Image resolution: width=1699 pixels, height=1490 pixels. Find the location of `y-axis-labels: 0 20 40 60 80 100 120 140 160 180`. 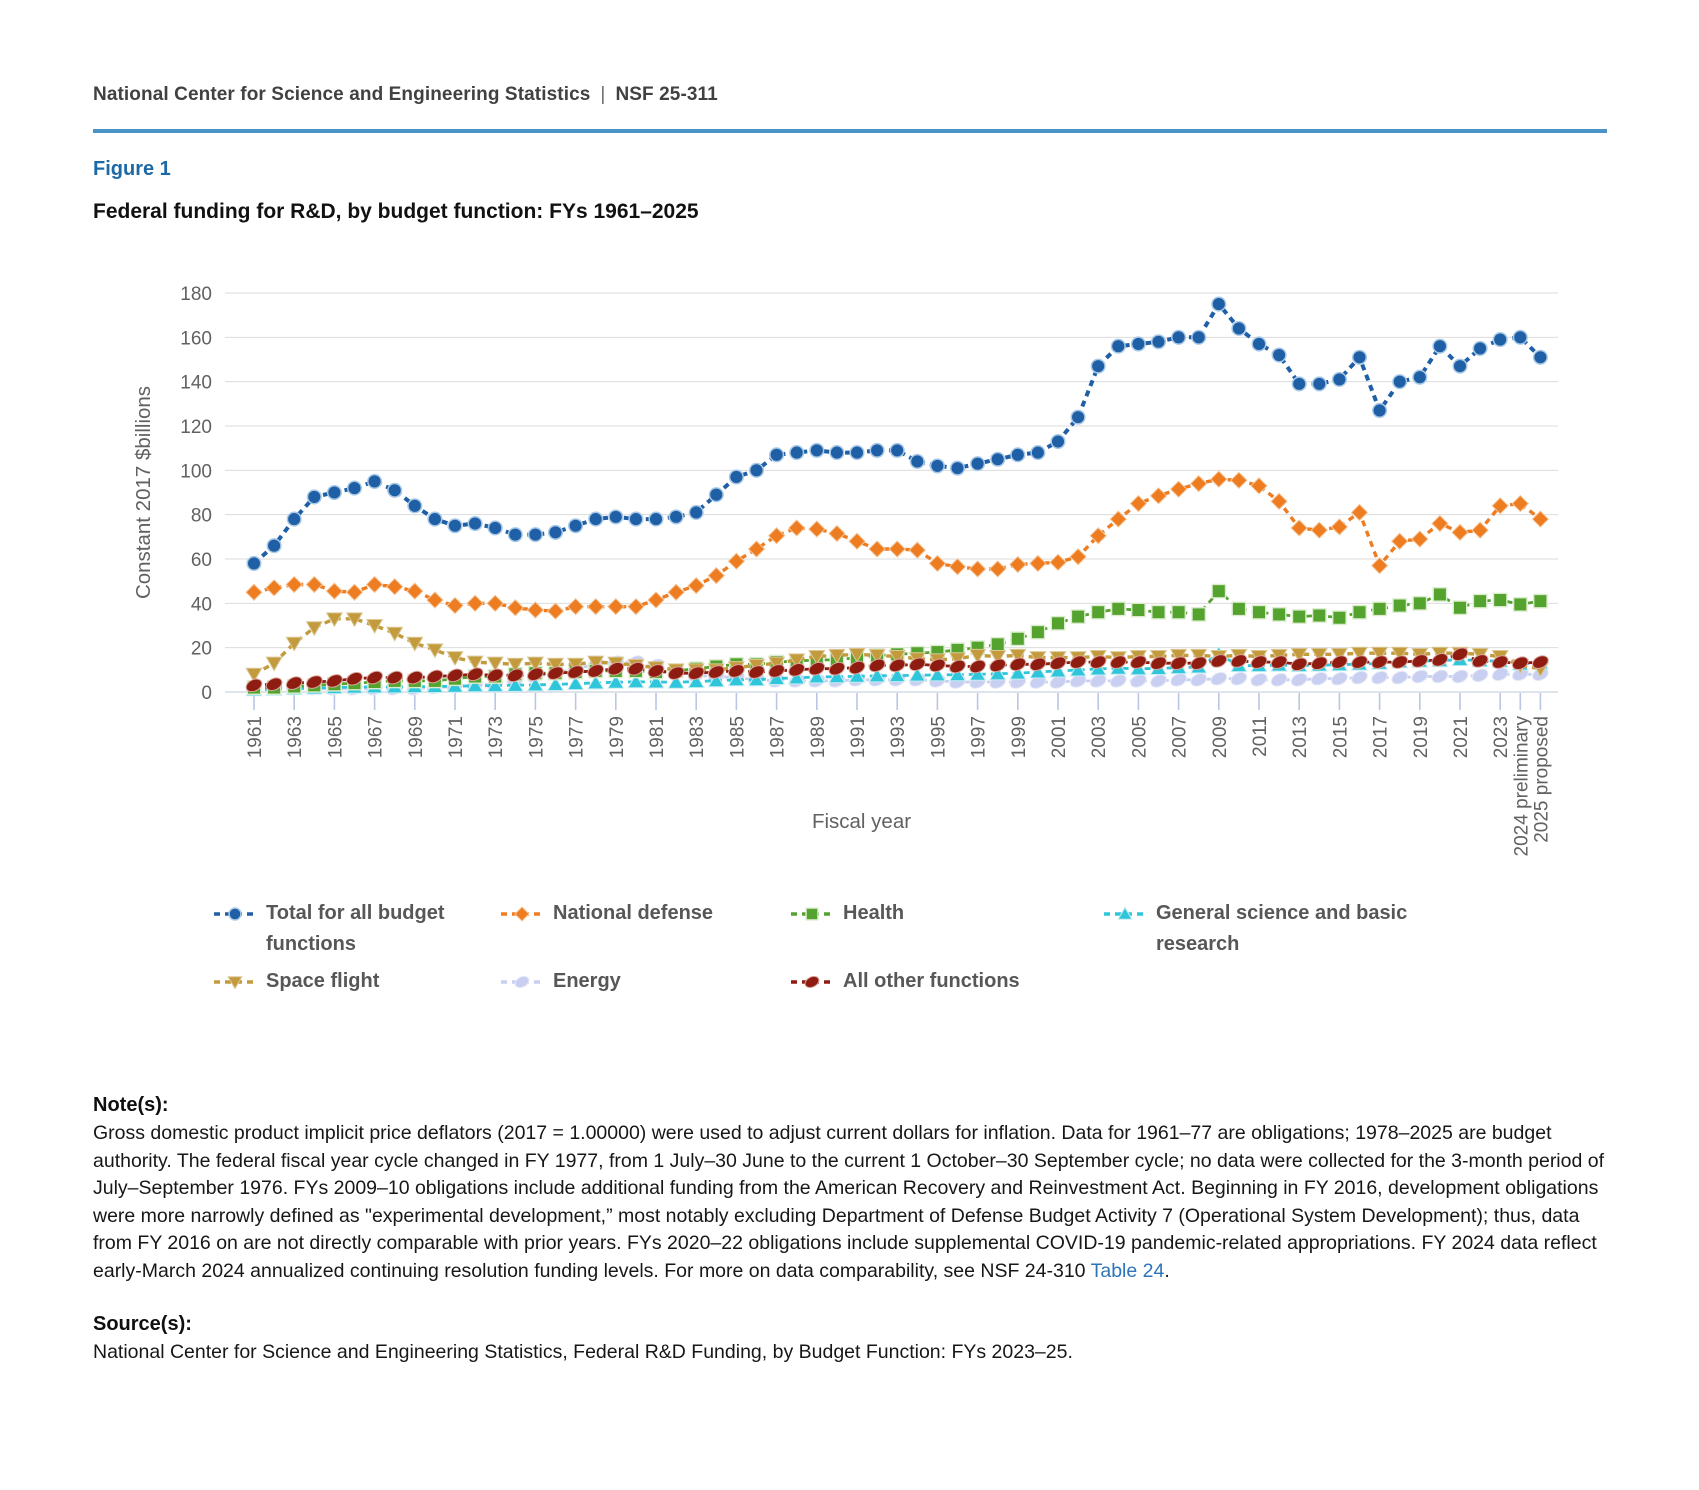

y-axis-labels: 0 20 40 60 80 100 120 140 160 180 is located at coordinates (196, 494).